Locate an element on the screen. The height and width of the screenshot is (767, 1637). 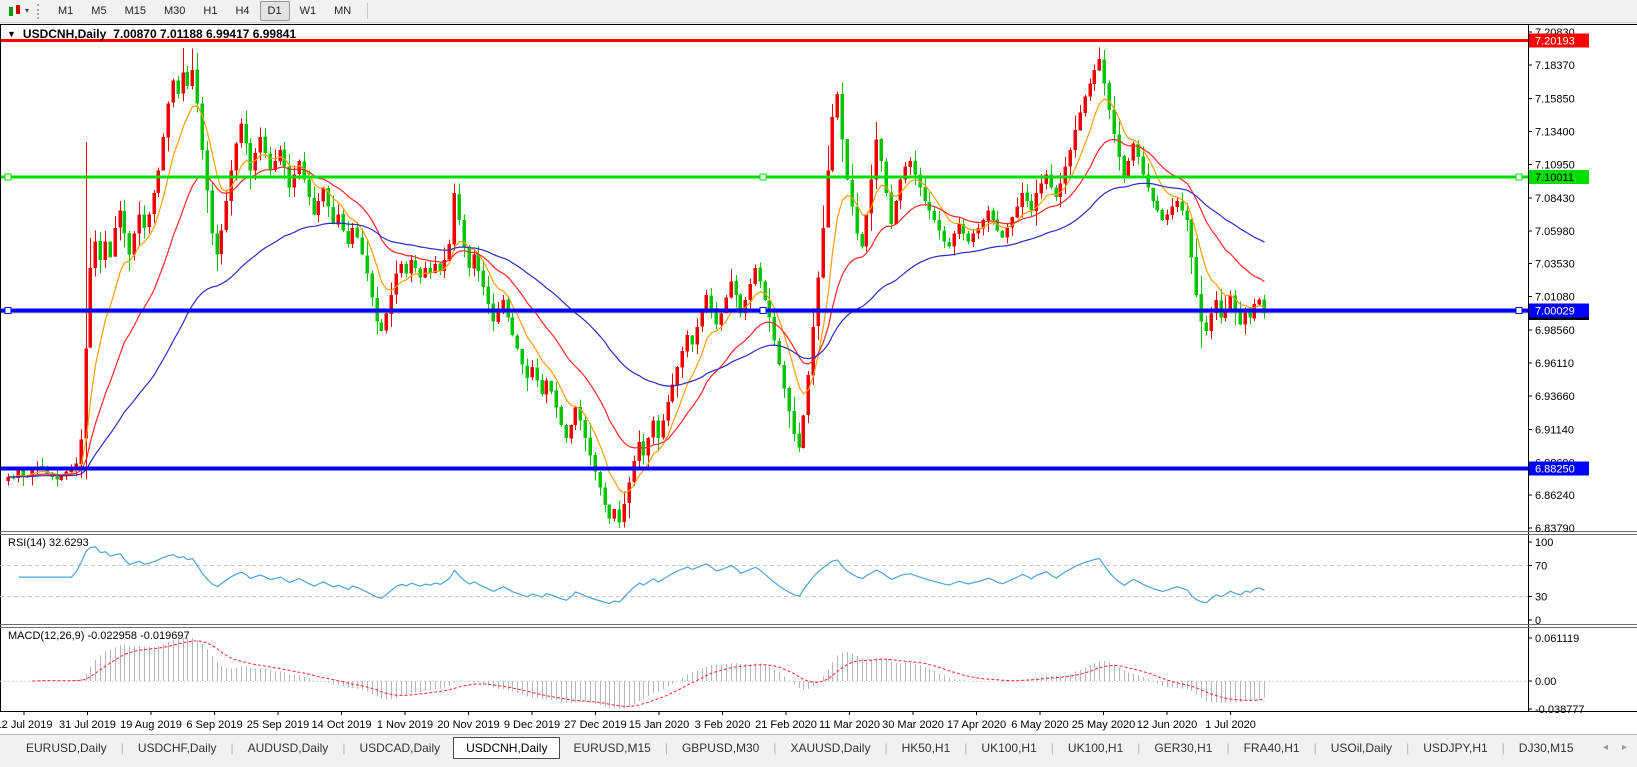
date-axis-label: 30 Mar 2020 is located at coordinates (913, 725).